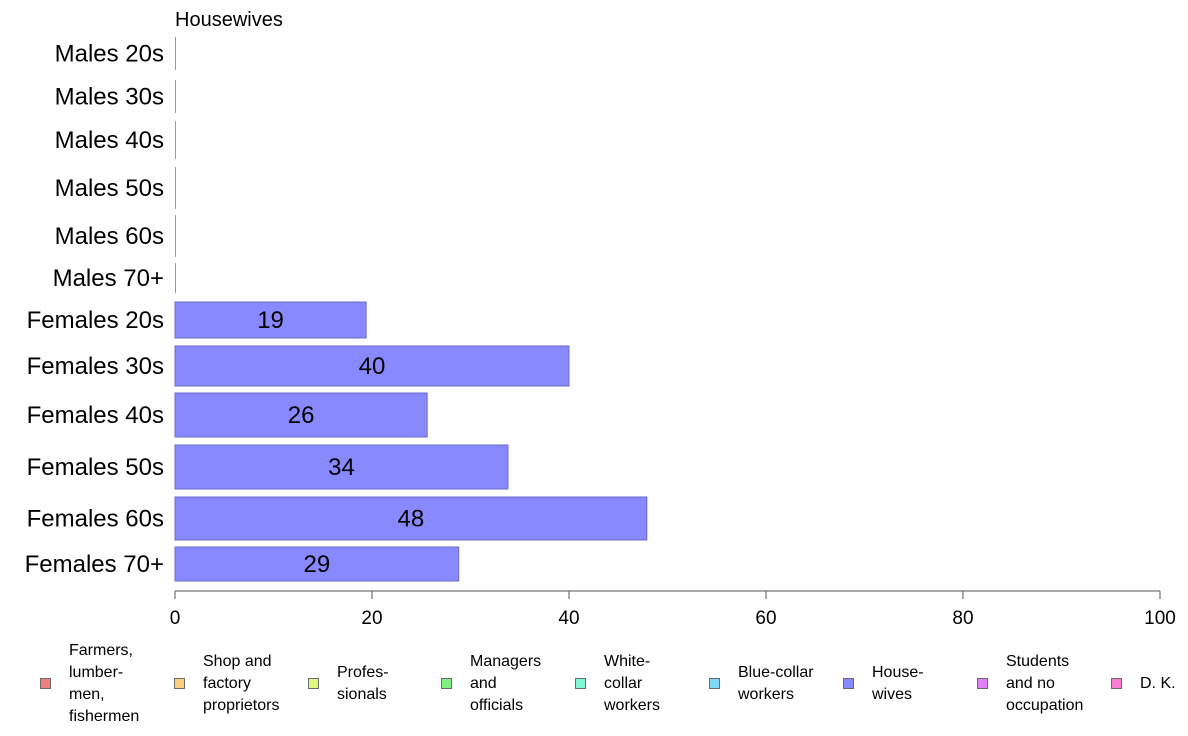 This screenshot has height=736, width=1188. Describe the element at coordinates (95, 415) in the screenshot. I see `category-label: Females 40s` at that location.